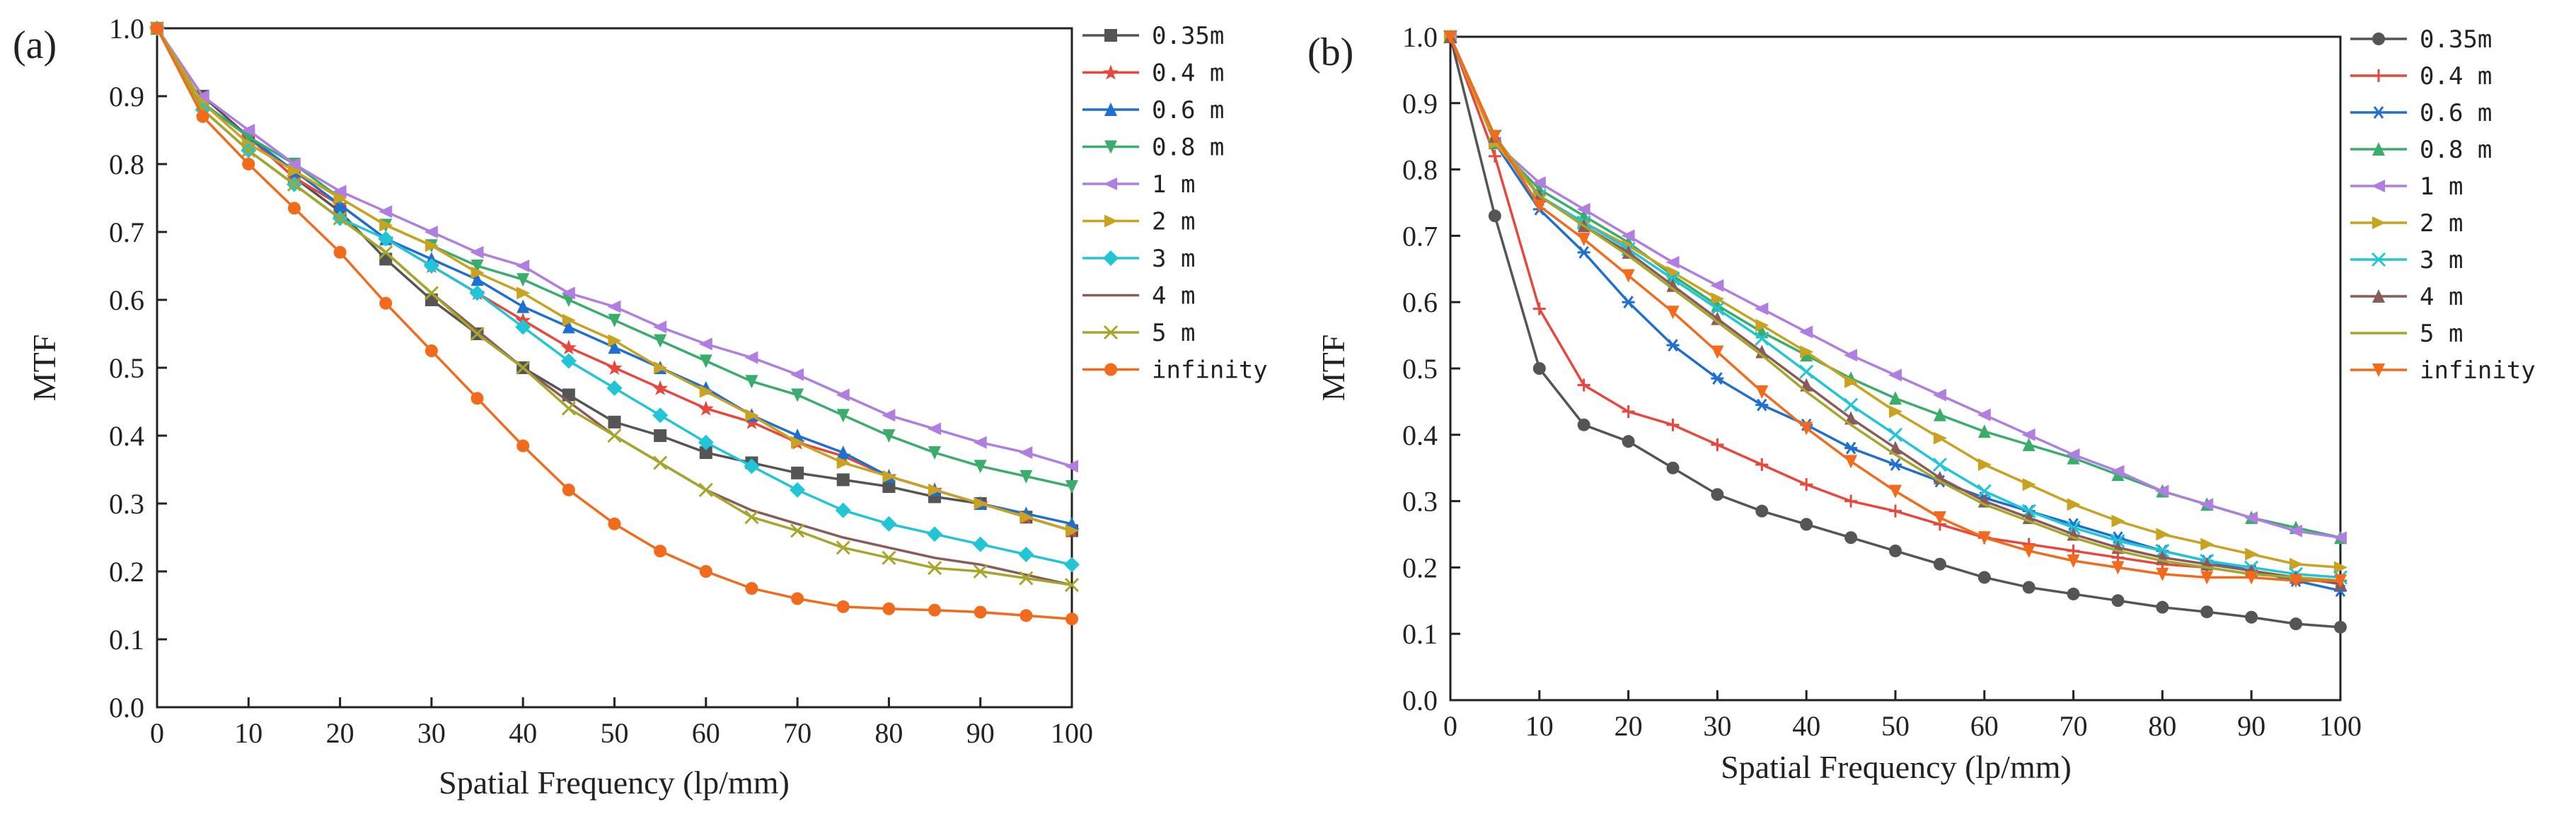  What do you see at coordinates (1188, 110) in the screenshot?
I see `legend-label: 0.6 m` at bounding box center [1188, 110].